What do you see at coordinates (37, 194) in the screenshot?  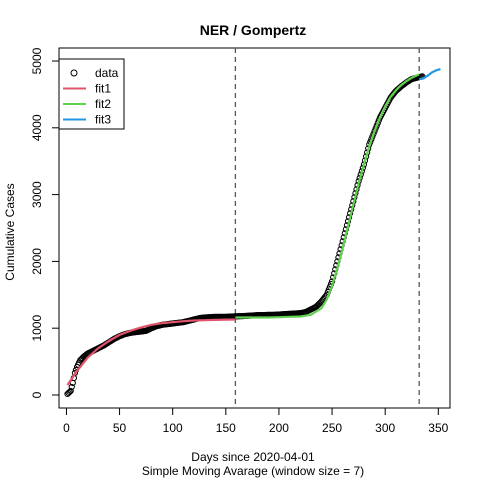 I see `y-tick-label: 3000` at bounding box center [37, 194].